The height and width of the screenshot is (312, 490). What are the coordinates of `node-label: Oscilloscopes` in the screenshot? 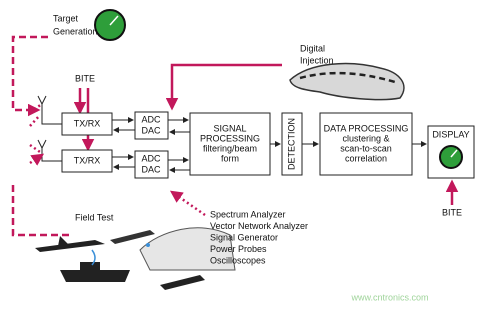 It's located at (238, 260).